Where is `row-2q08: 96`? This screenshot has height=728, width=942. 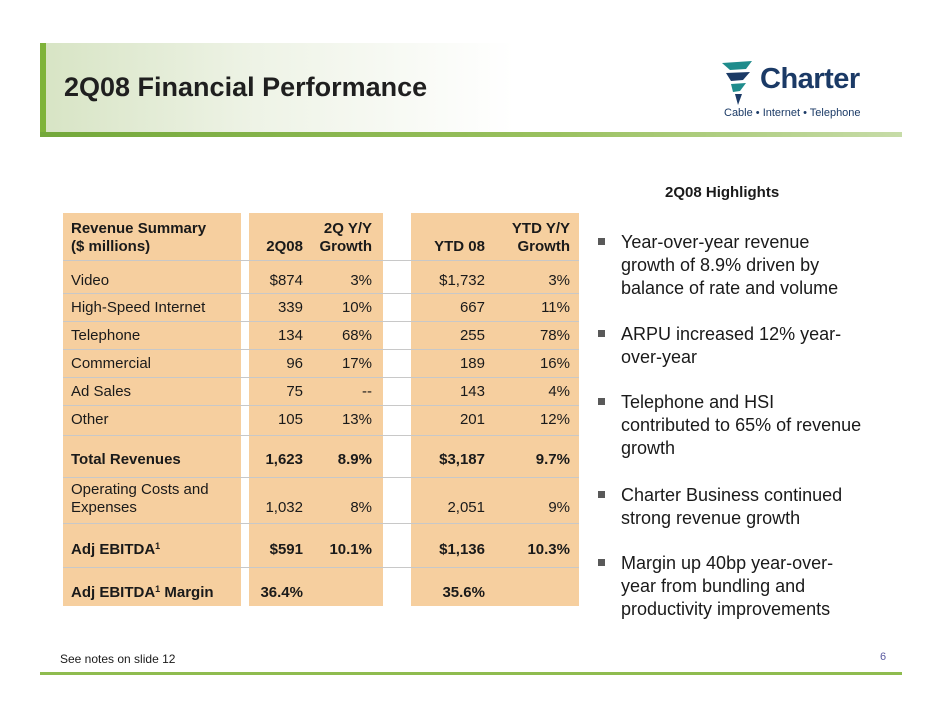 row-2q08: 96 is located at coordinates (294, 363).